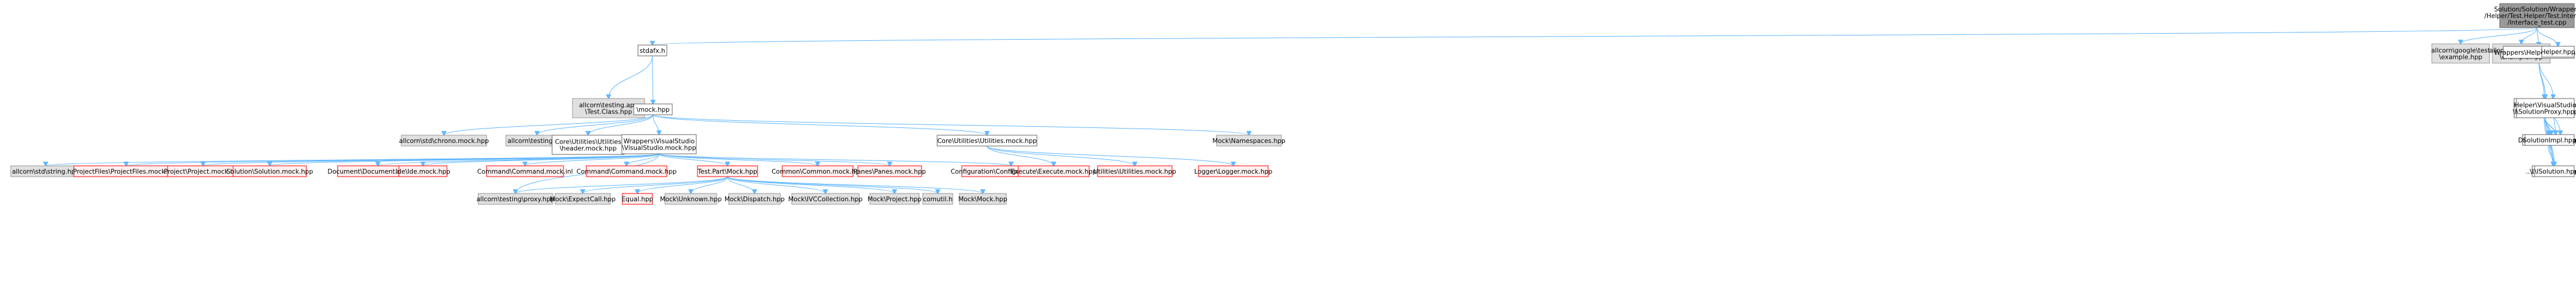  What do you see at coordinates (609, 112) in the screenshot?
I see `node-label: \Test.Class.hpp` at bounding box center [609, 112].